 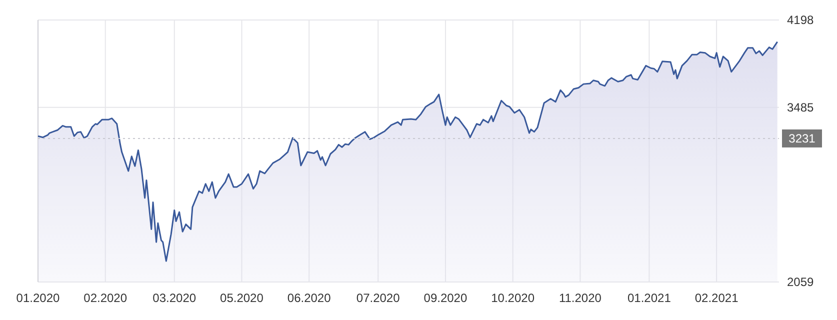 What do you see at coordinates (716, 298) in the screenshot?
I see `x-tick-label: 02.2021` at bounding box center [716, 298].